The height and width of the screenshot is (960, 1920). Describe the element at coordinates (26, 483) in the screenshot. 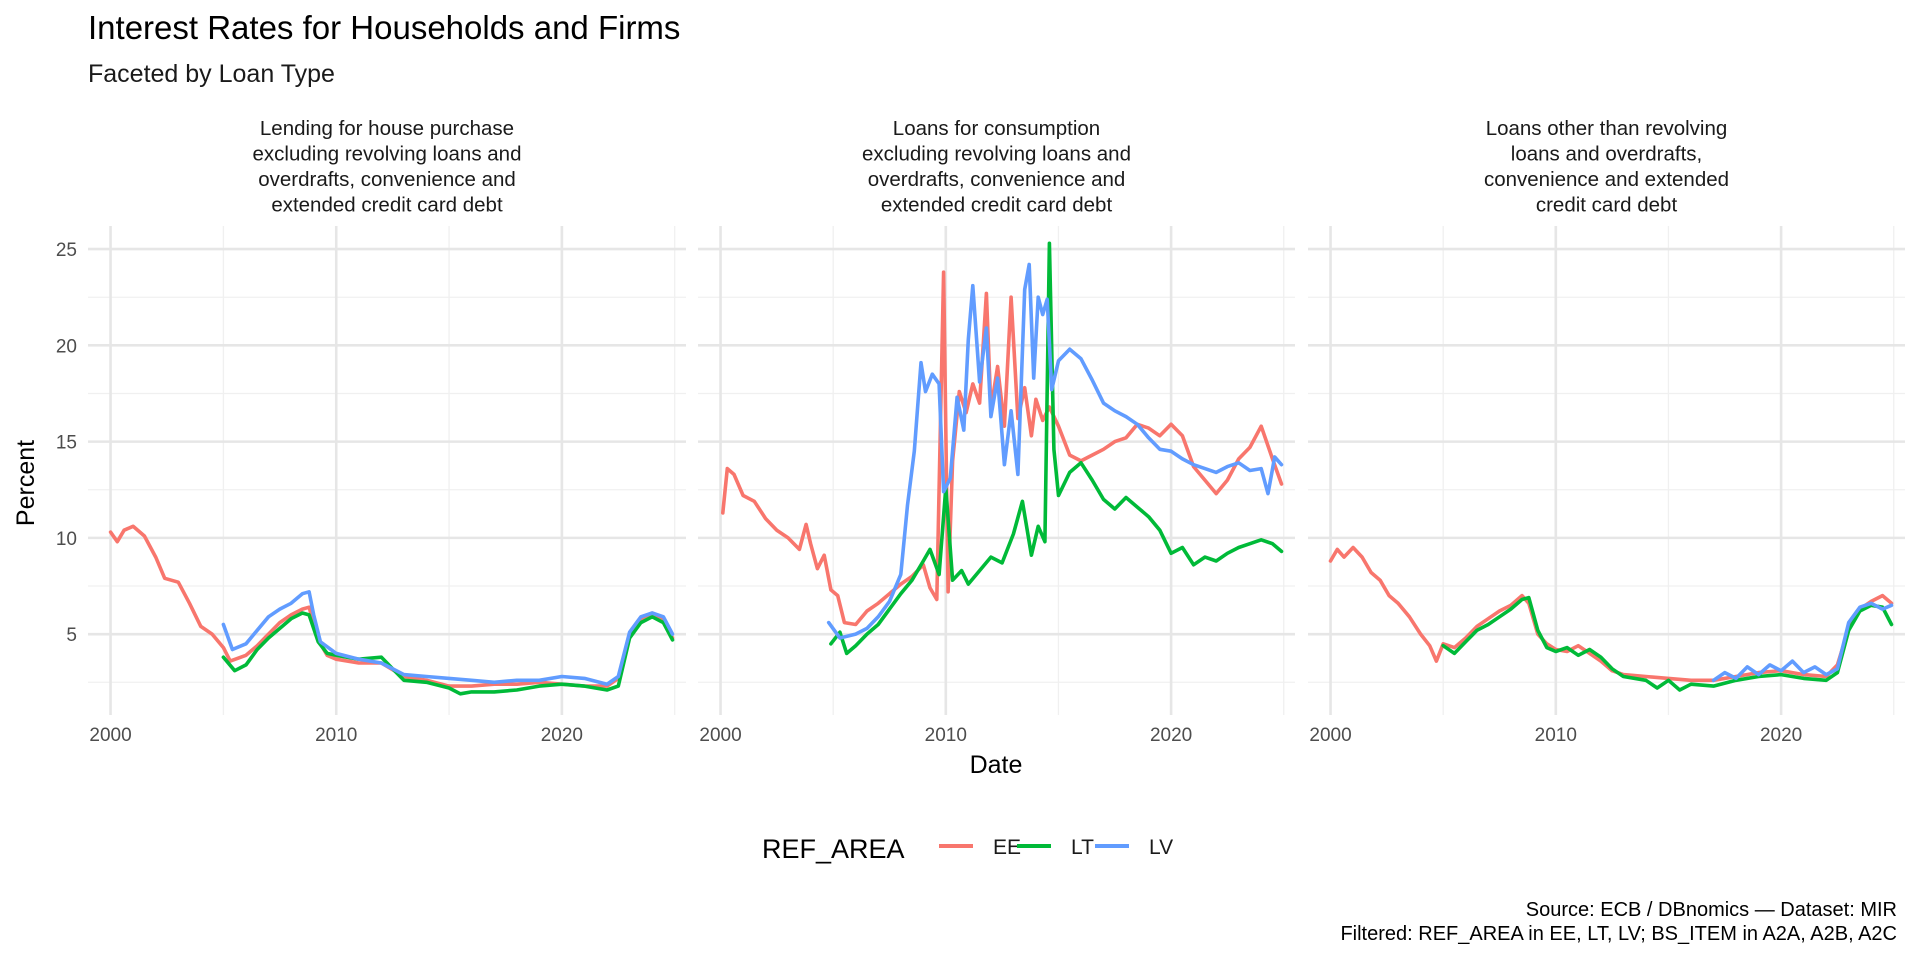

I see `y-axis-title: Percent` at that location.